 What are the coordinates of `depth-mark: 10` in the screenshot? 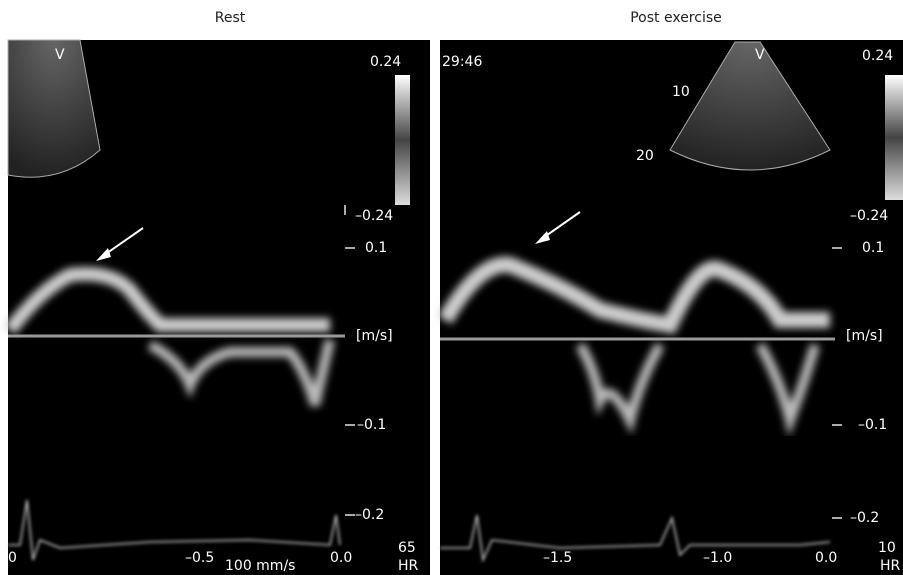 It's located at (681, 92).